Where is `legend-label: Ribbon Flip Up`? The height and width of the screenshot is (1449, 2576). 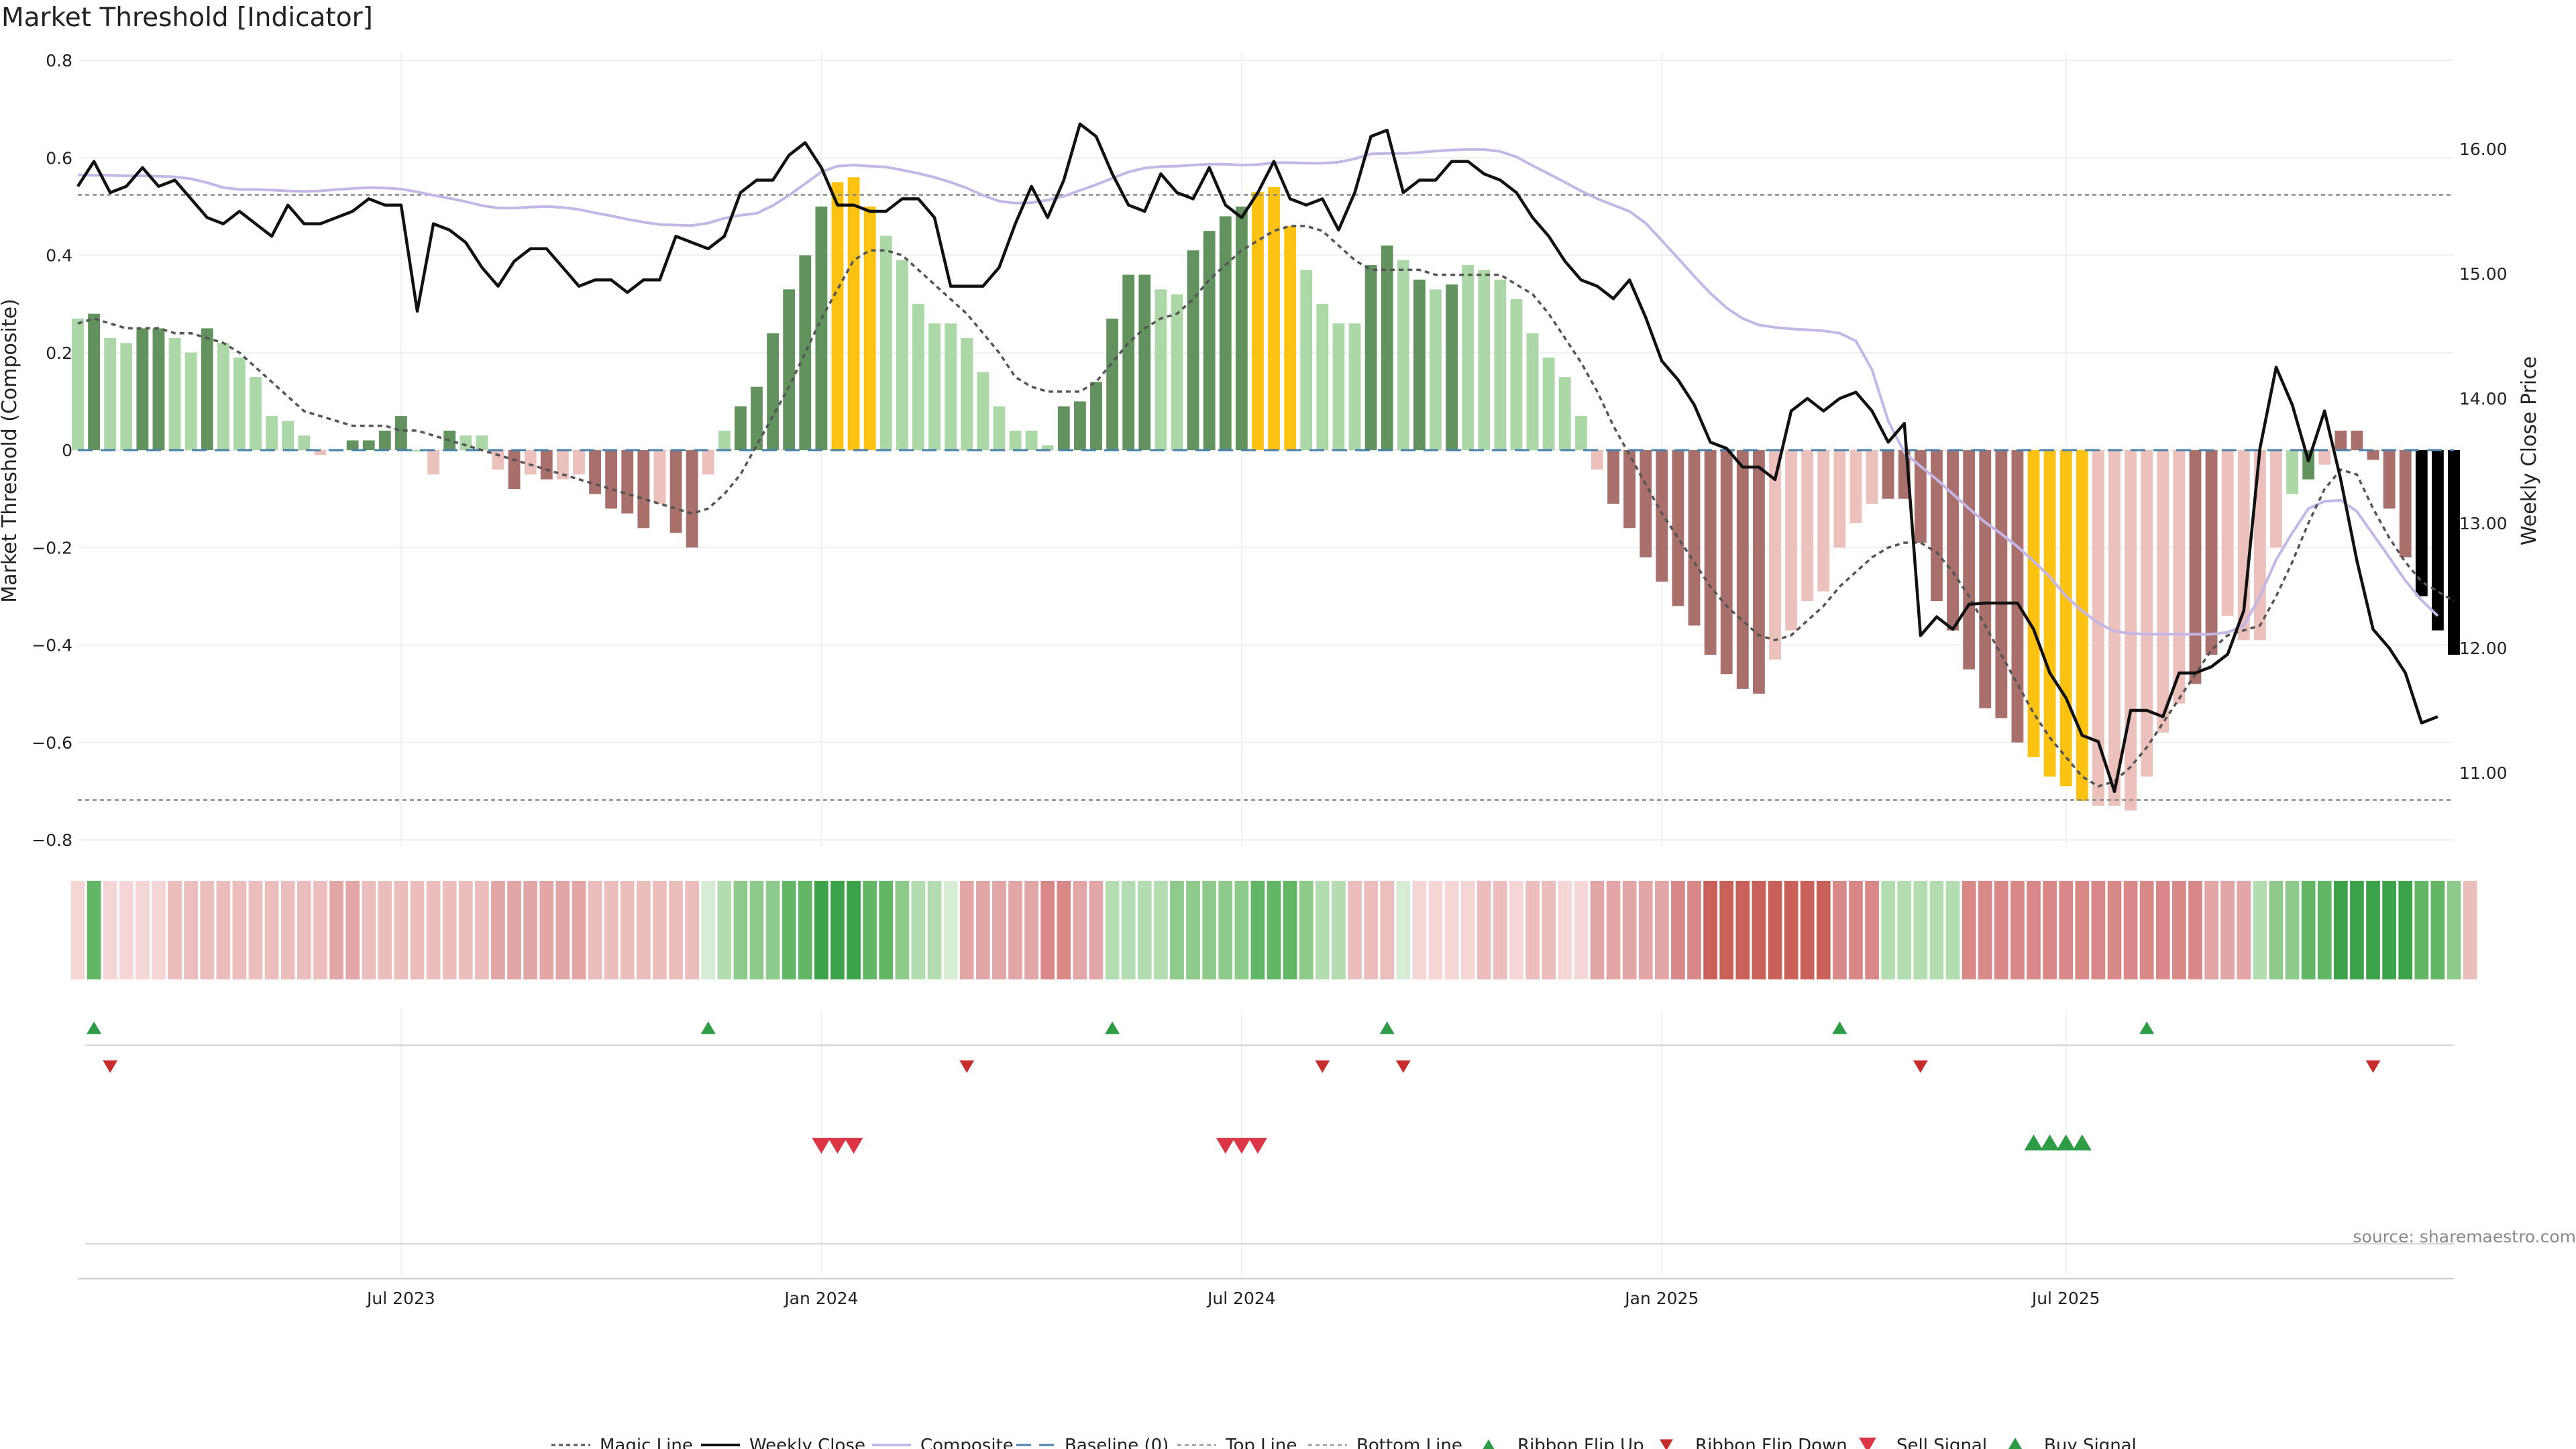 legend-label: Ribbon Flip Up is located at coordinates (1580, 1442).